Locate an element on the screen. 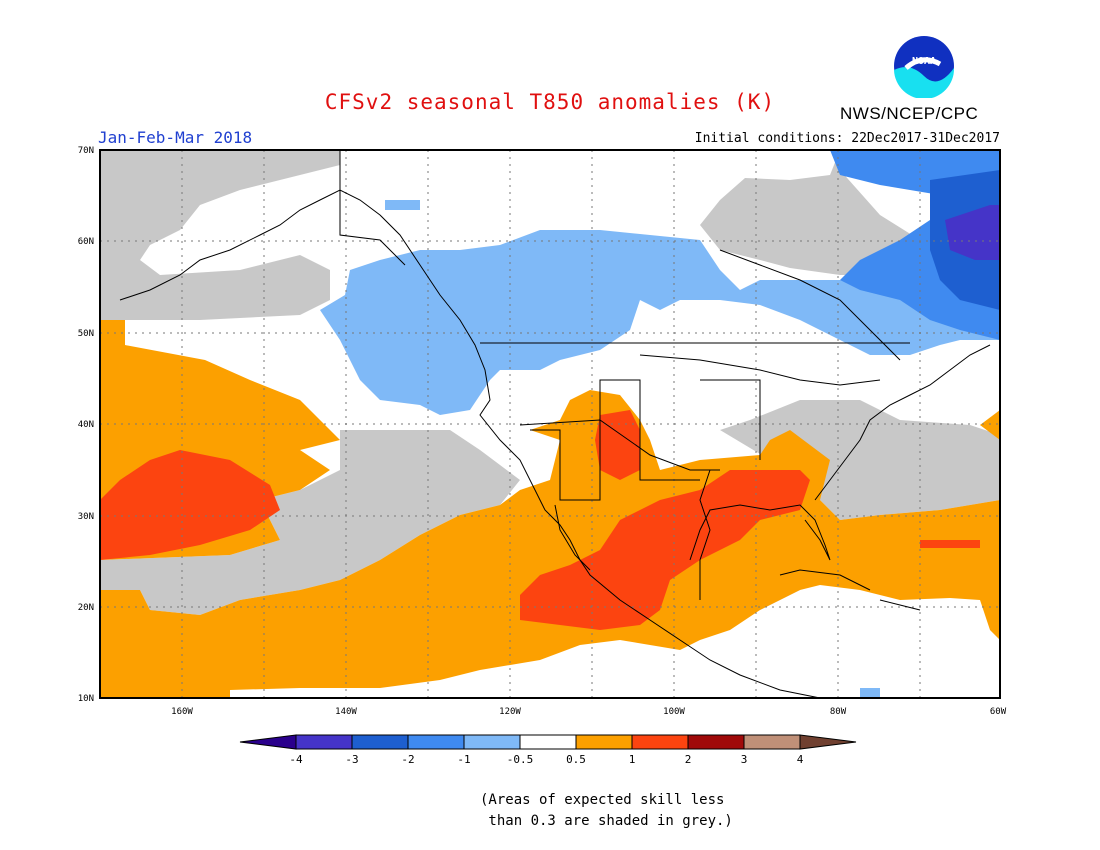  lat-axis-labels: 70N 60N 50N 40N 30N 20N 10N is located at coordinates (86, 425).